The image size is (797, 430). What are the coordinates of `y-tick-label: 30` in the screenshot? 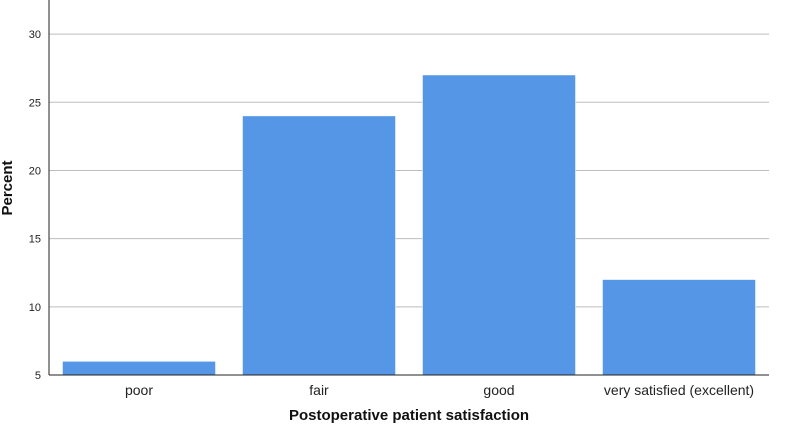 It's located at (35, 35).